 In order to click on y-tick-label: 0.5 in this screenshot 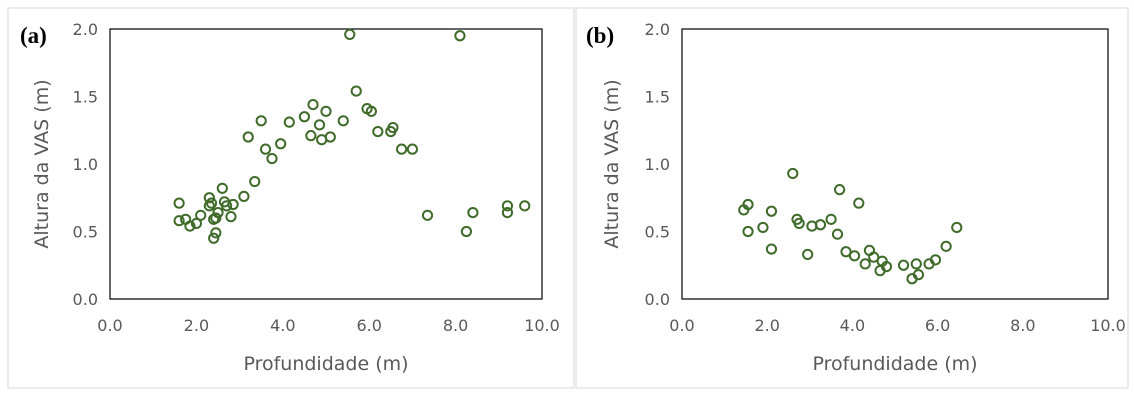, I will do `click(85, 232)`.